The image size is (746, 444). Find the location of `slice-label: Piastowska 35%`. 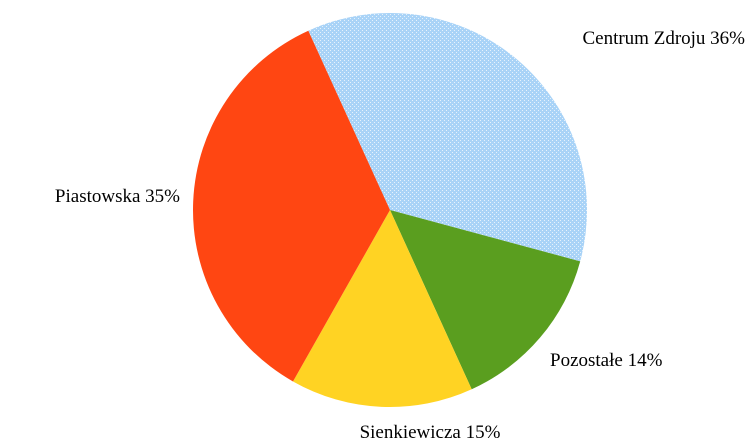

slice-label: Piastowska 35% is located at coordinates (117, 196).